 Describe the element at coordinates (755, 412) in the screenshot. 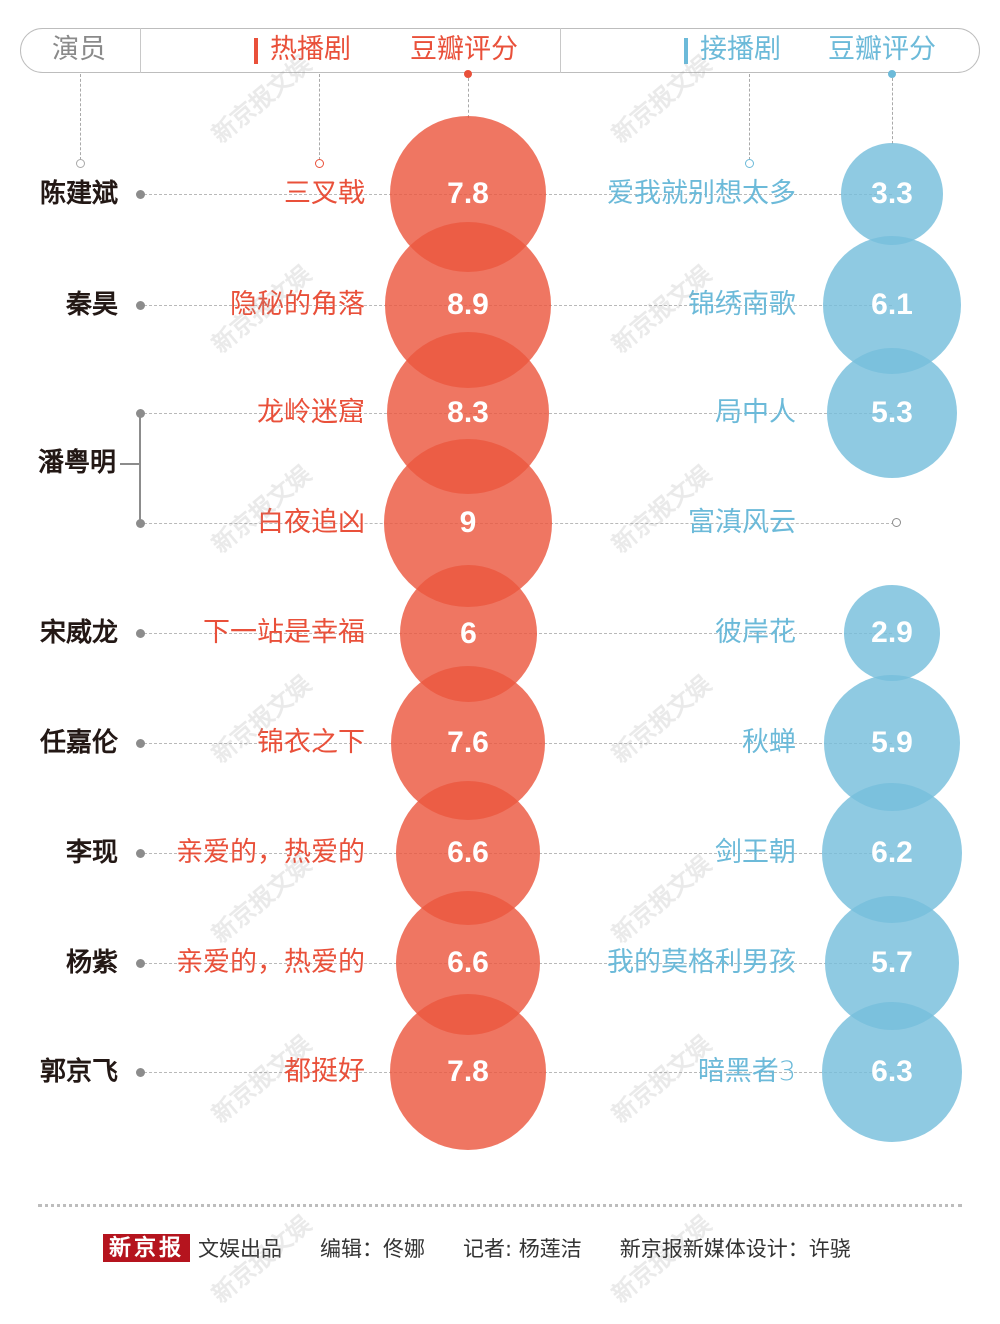

I see `next-drama-title: 局中人` at that location.